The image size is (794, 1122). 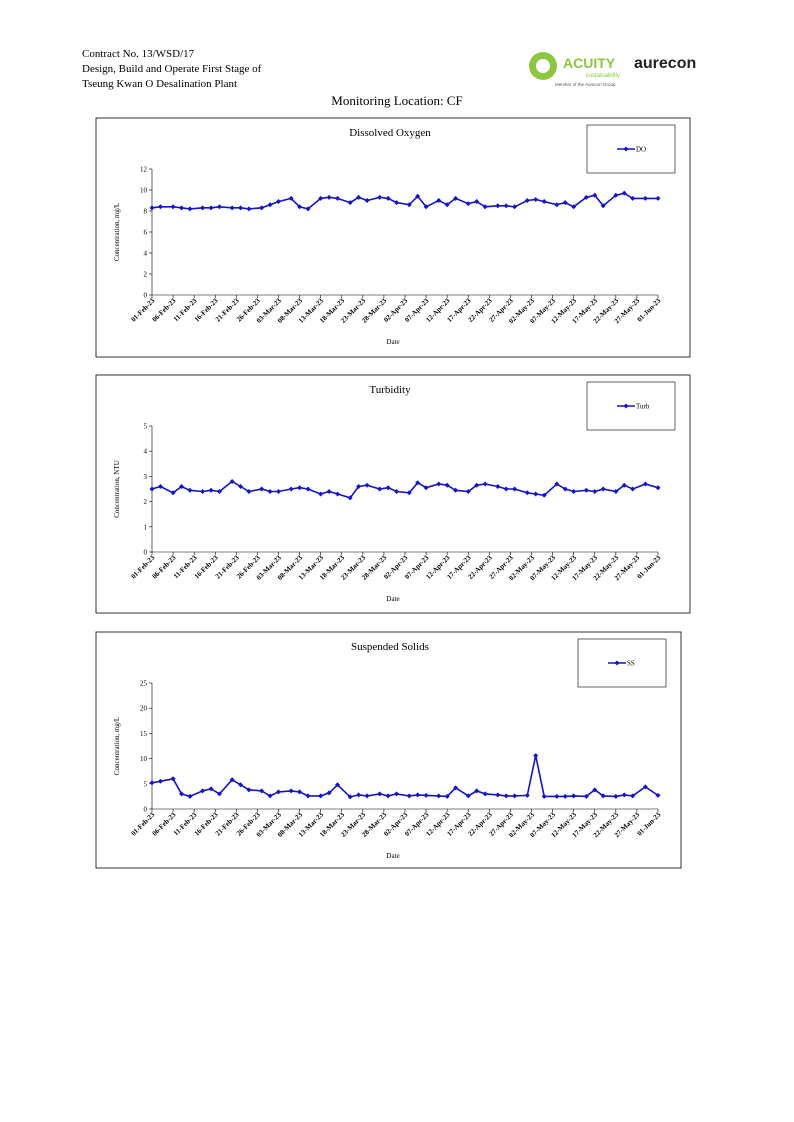 I want to click on header-line: Contract No. 13/WSD/17, so click(x=138, y=54).